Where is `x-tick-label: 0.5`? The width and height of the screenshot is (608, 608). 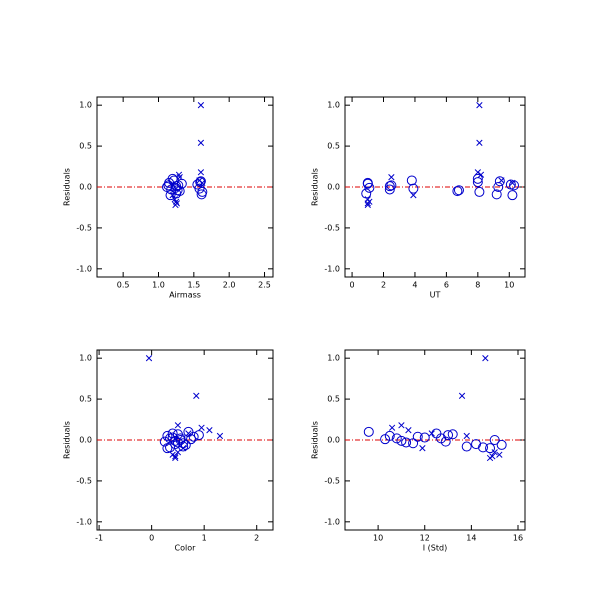 x-tick-label: 0.5 is located at coordinates (123, 285).